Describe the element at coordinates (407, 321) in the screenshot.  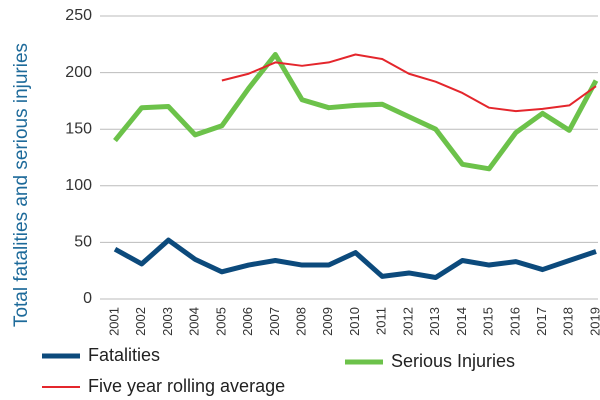
I see `x-tick-label: 2012` at that location.